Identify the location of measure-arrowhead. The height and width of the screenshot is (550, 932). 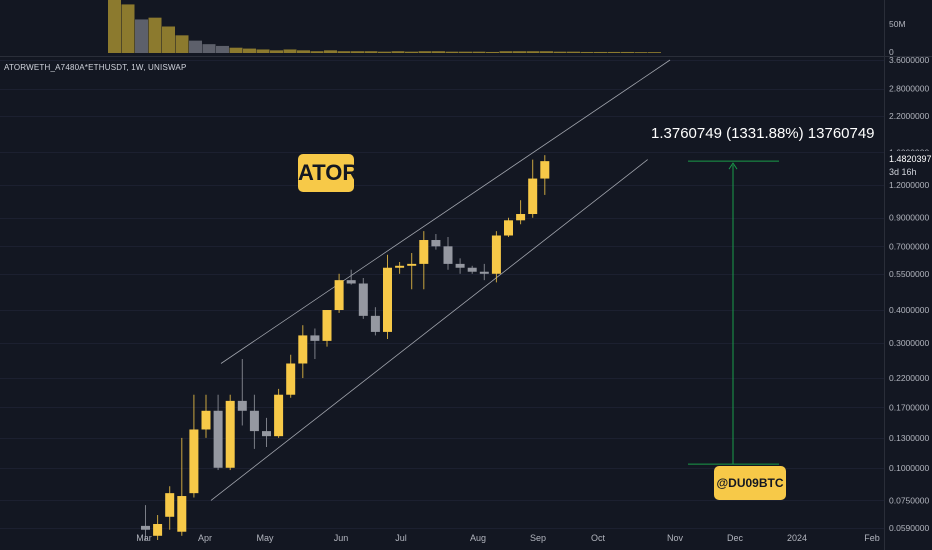
(733, 166).